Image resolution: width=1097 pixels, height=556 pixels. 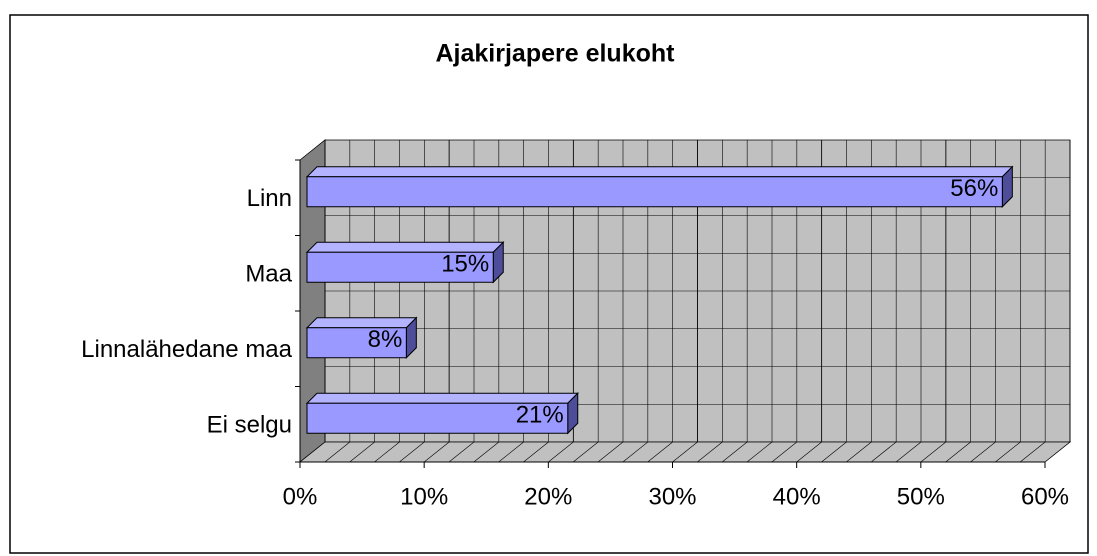 What do you see at coordinates (548, 496) in the screenshot?
I see `x-tick-label: 20%` at bounding box center [548, 496].